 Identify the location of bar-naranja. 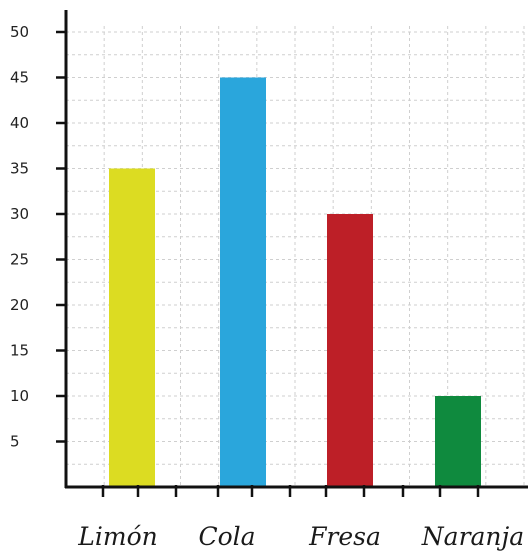
(458, 441).